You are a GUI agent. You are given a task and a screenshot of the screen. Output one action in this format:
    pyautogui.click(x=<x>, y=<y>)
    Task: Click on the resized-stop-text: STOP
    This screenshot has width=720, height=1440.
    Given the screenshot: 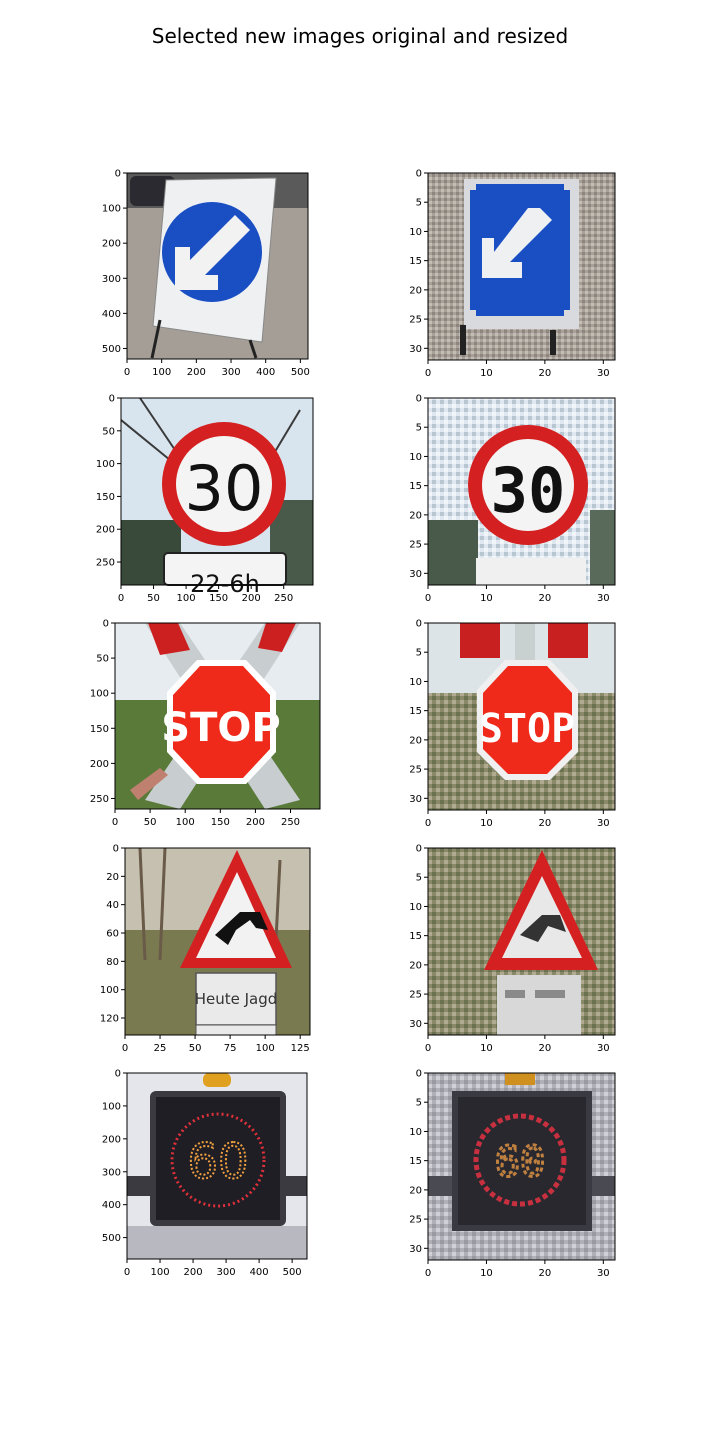 What is the action you would take?
    pyautogui.click(x=527, y=729)
    